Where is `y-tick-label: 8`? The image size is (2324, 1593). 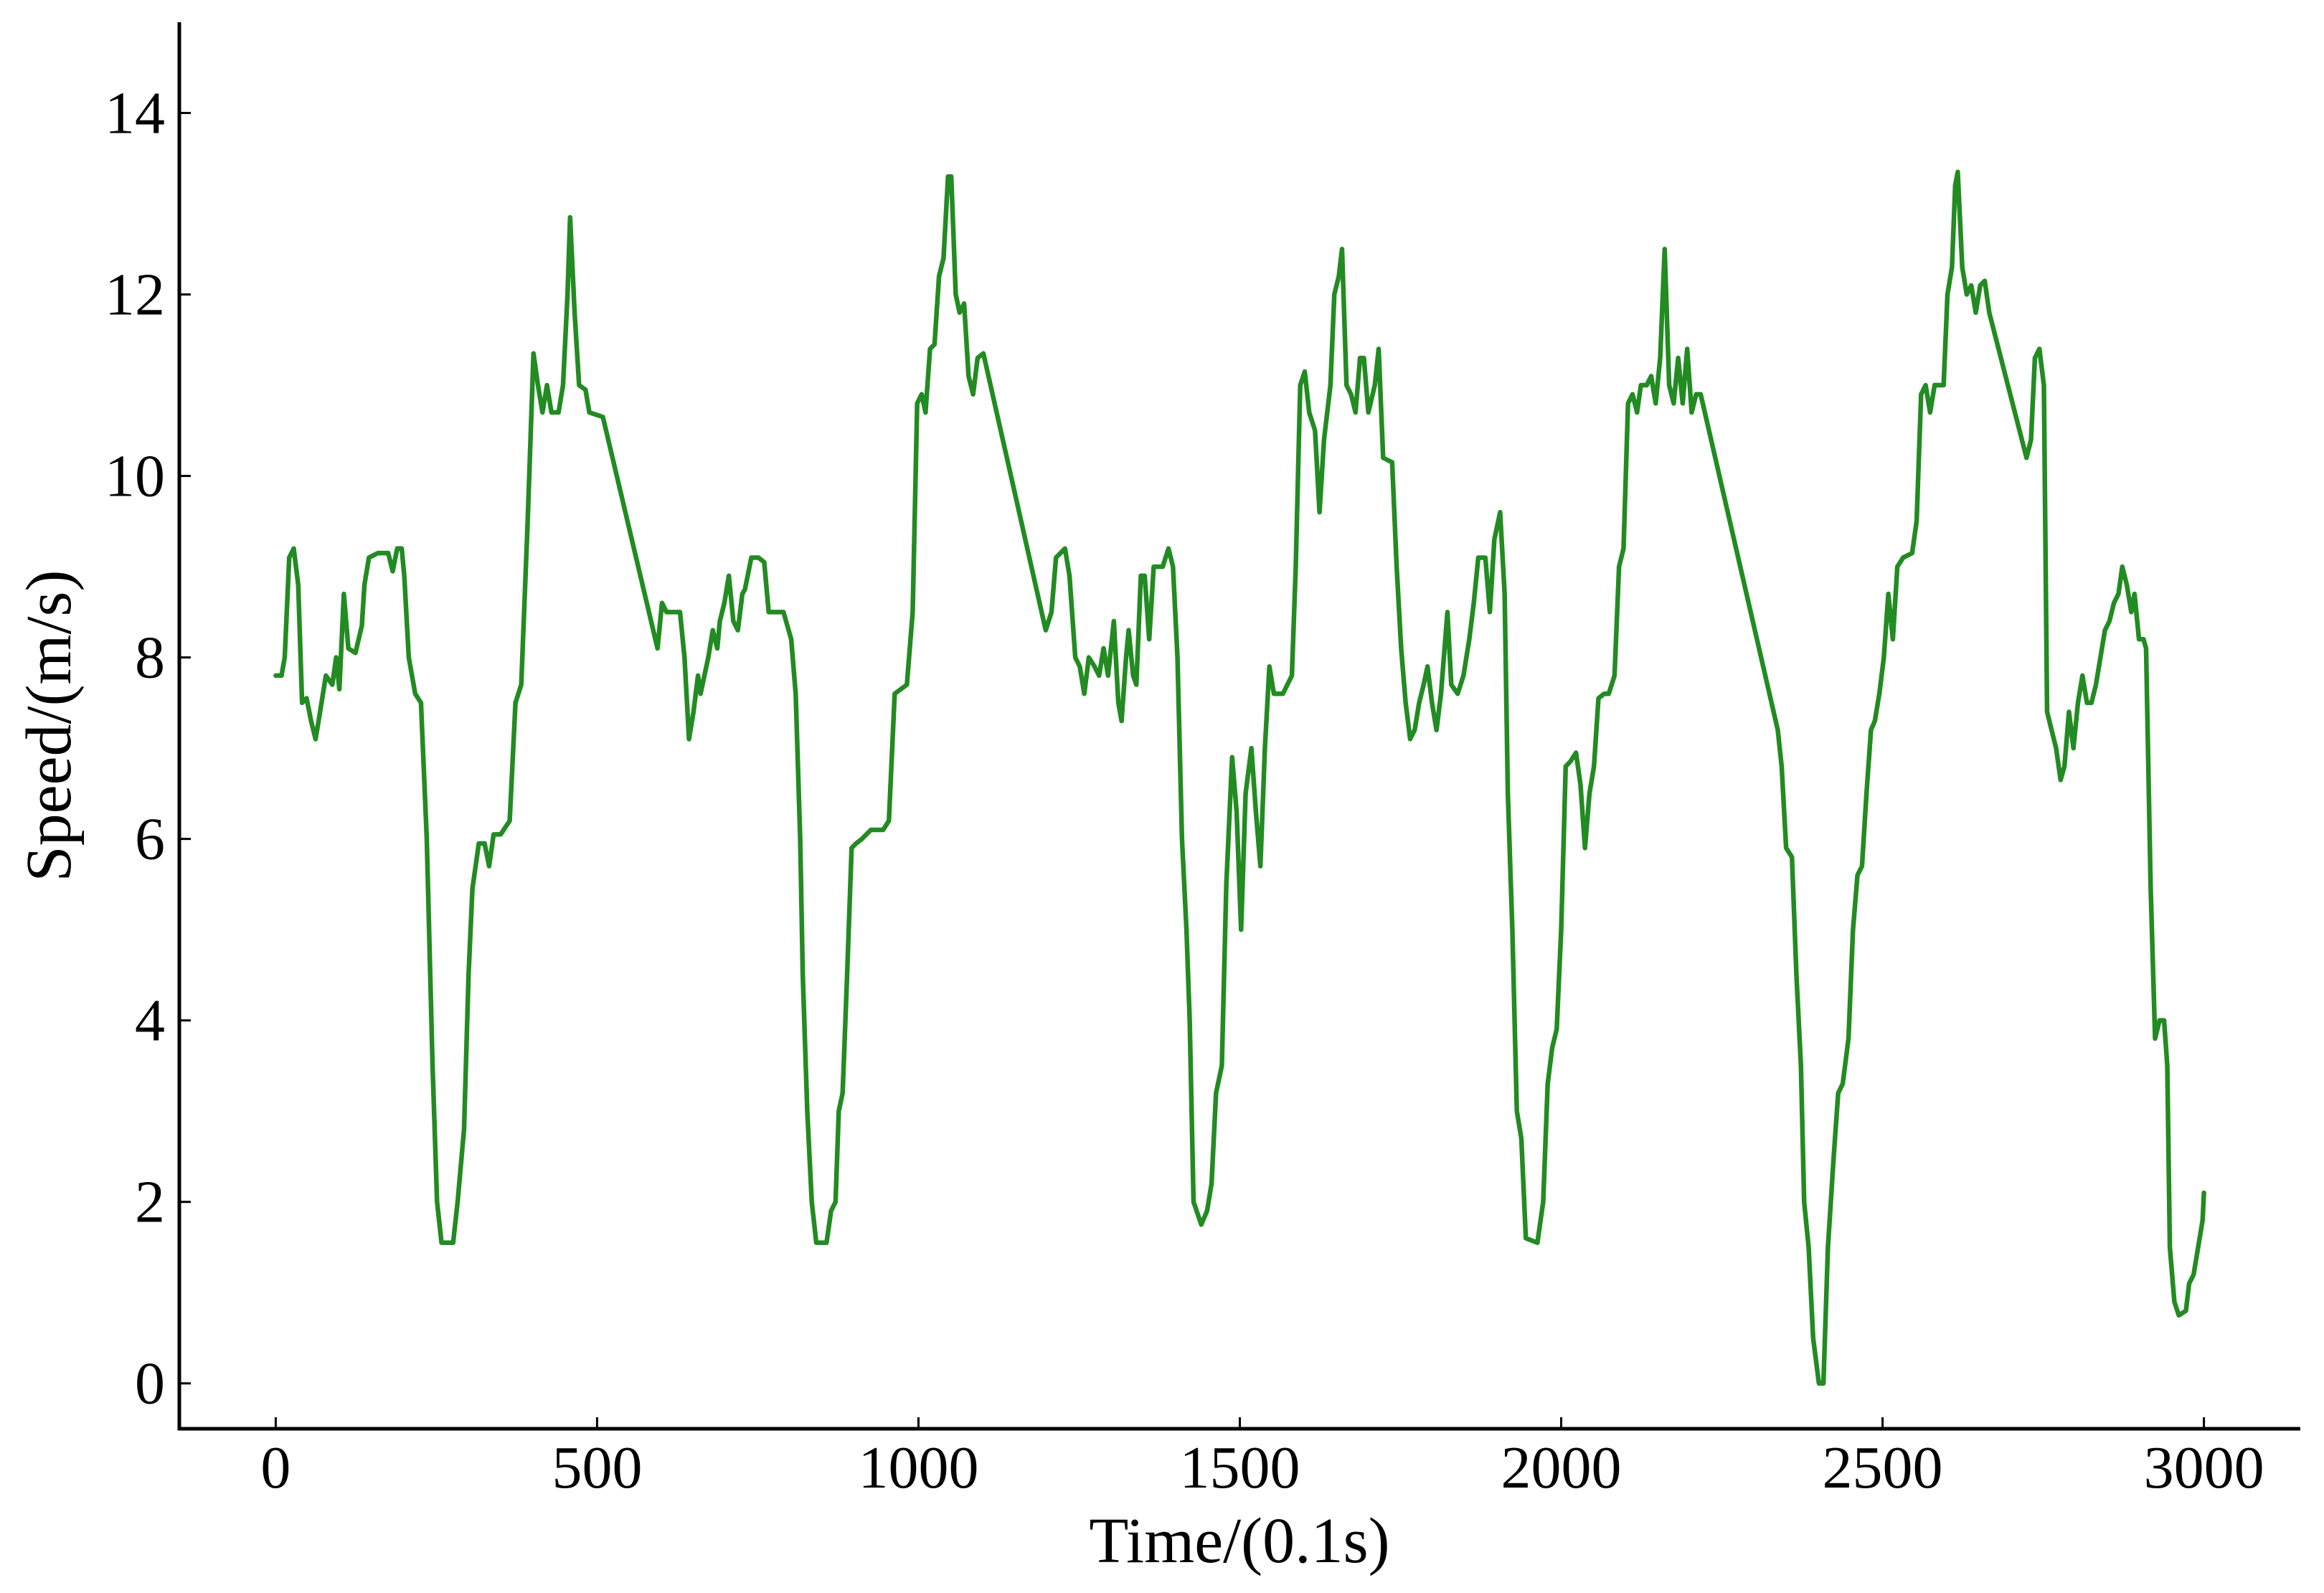 y-tick-label: 8 is located at coordinates (150, 658).